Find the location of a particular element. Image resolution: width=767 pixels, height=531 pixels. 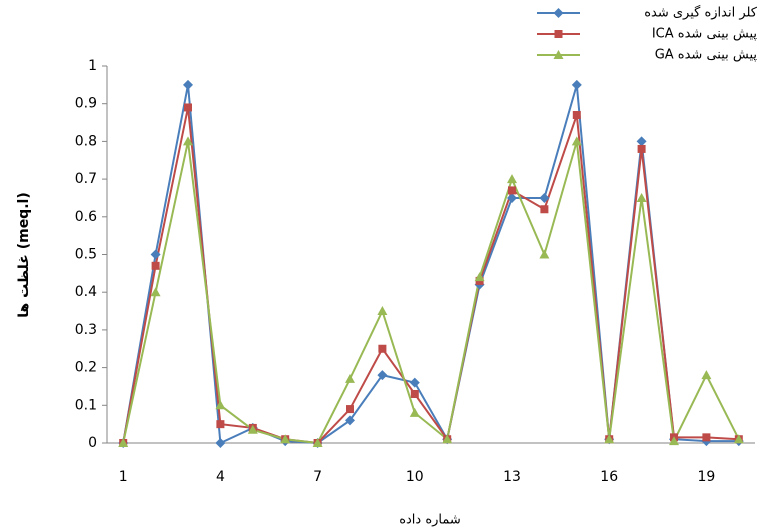

y-tick-label: 0 is located at coordinates (92, 443).